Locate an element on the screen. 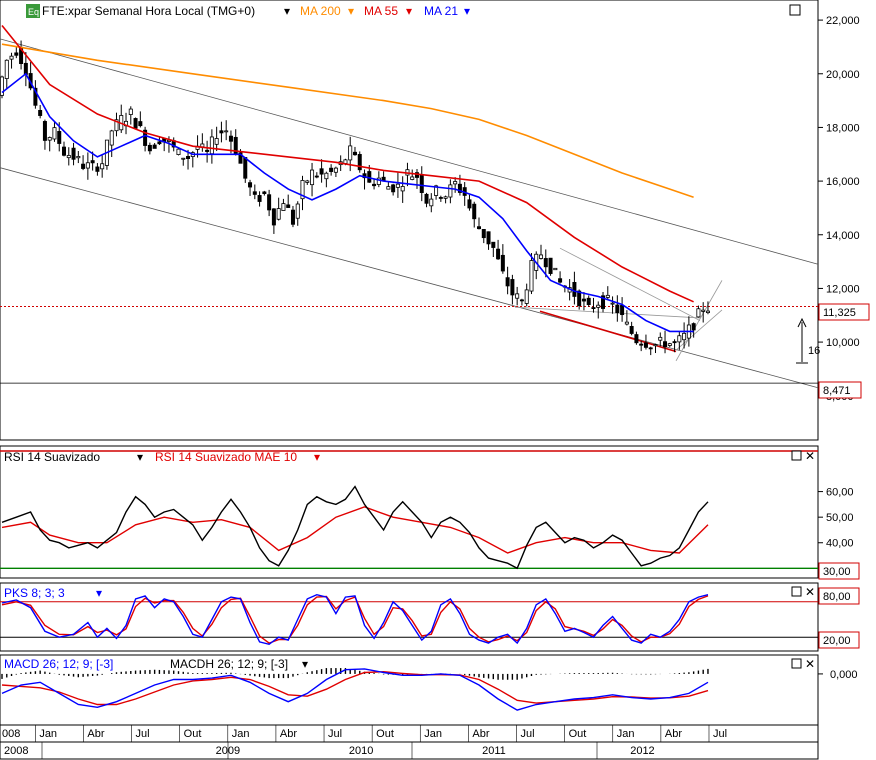 The height and width of the screenshot is (760, 876). pks-upper-label: 80,00 is located at coordinates (837, 597).